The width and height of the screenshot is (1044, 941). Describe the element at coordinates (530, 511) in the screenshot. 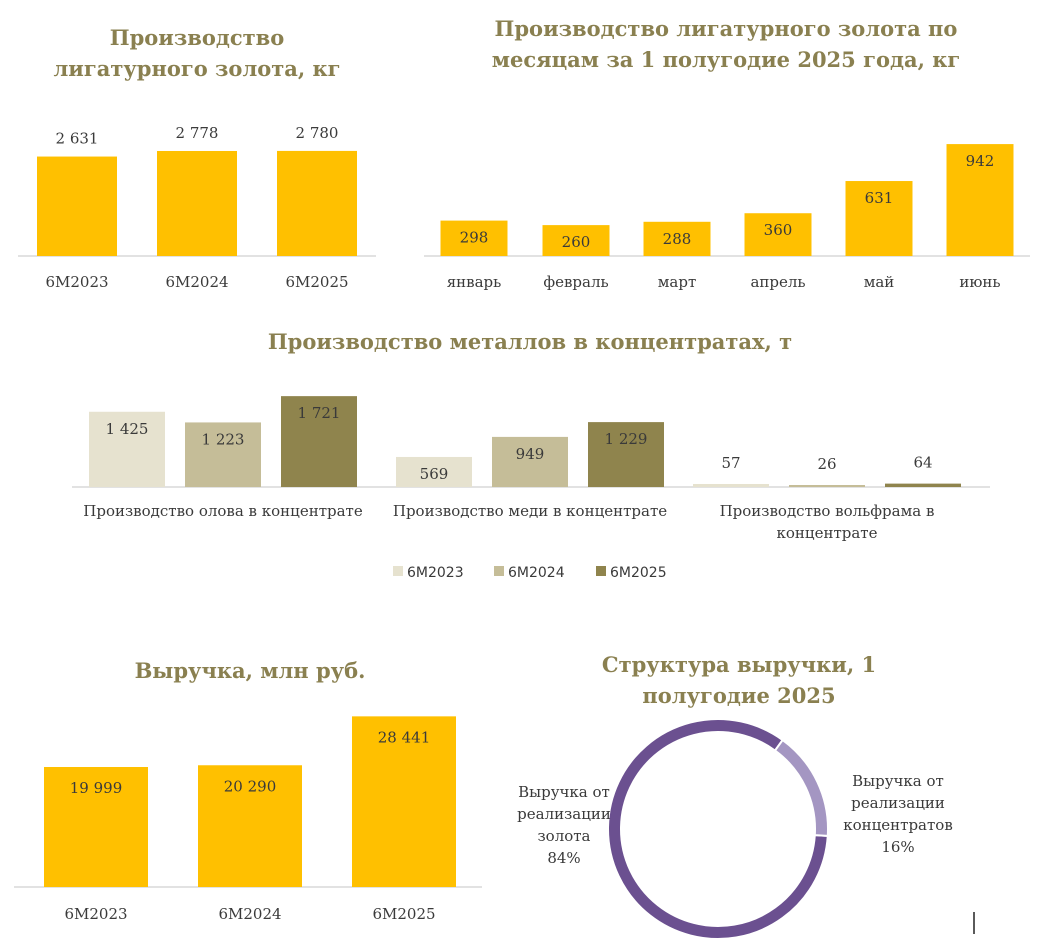

I see `x-tick-label: Производство меди в концентрате` at that location.